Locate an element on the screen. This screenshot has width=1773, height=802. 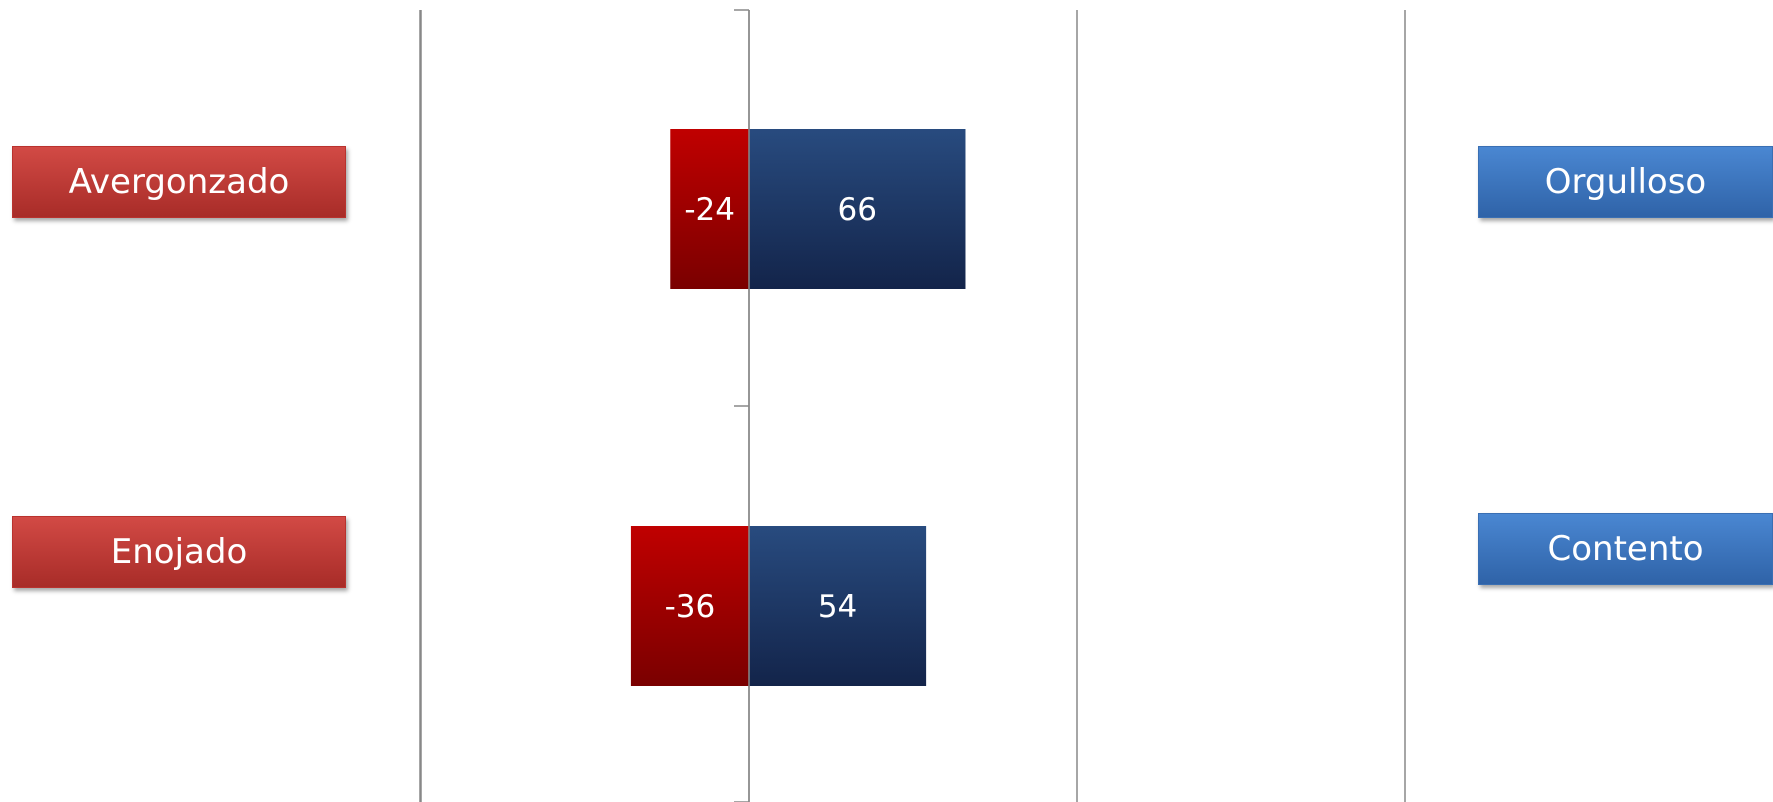
category-axis is located at coordinates (742, 405).